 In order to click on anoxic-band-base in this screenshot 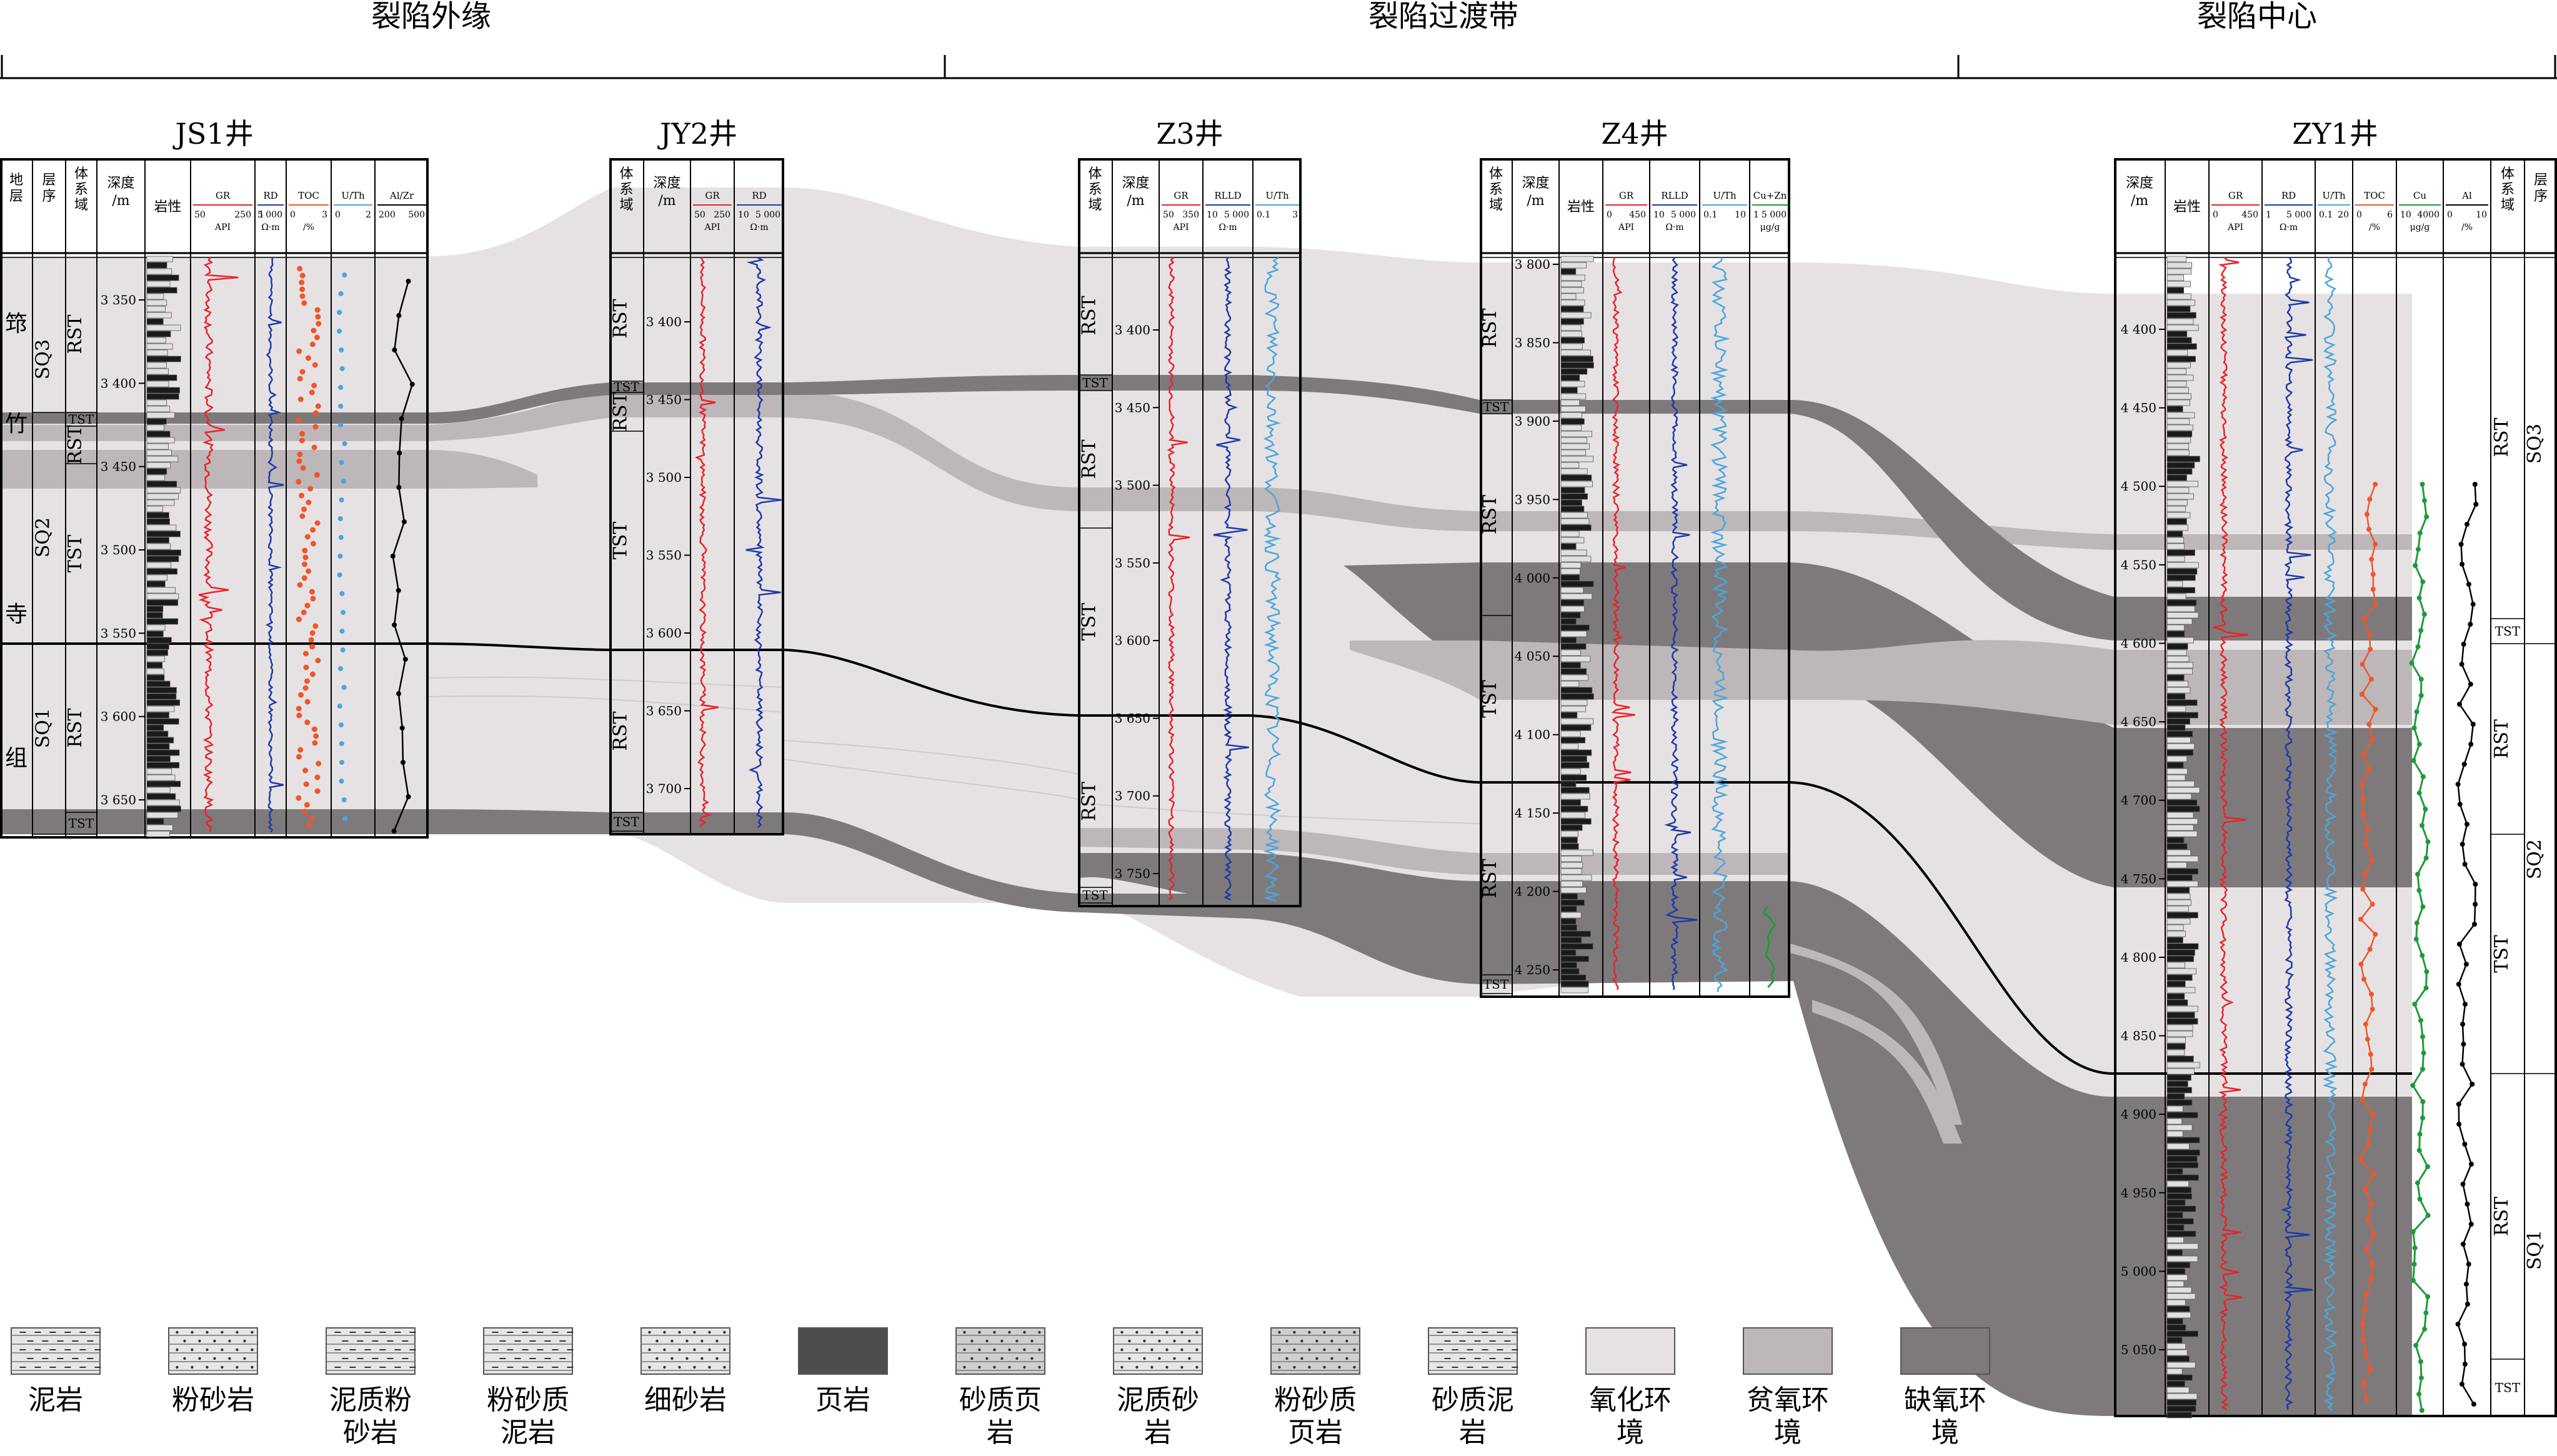, I will do `click(895, 897)`.